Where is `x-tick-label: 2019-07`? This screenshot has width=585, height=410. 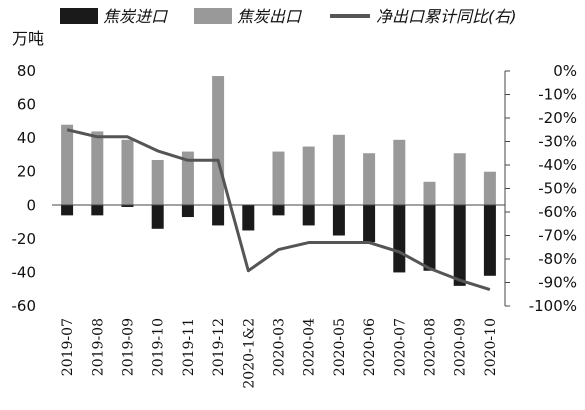 x-tick-label: 2019-07 is located at coordinates (68, 347).